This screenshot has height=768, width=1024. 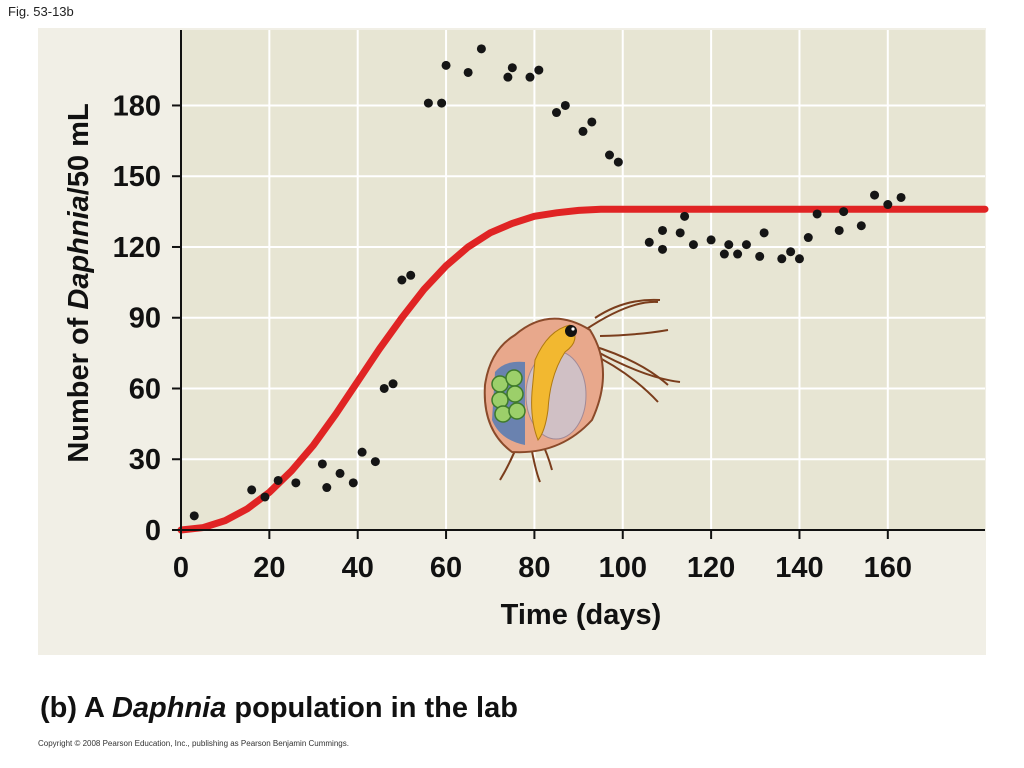 I want to click on y-axis-title: Number of Daphnia/50 mL, so click(x=79, y=282).